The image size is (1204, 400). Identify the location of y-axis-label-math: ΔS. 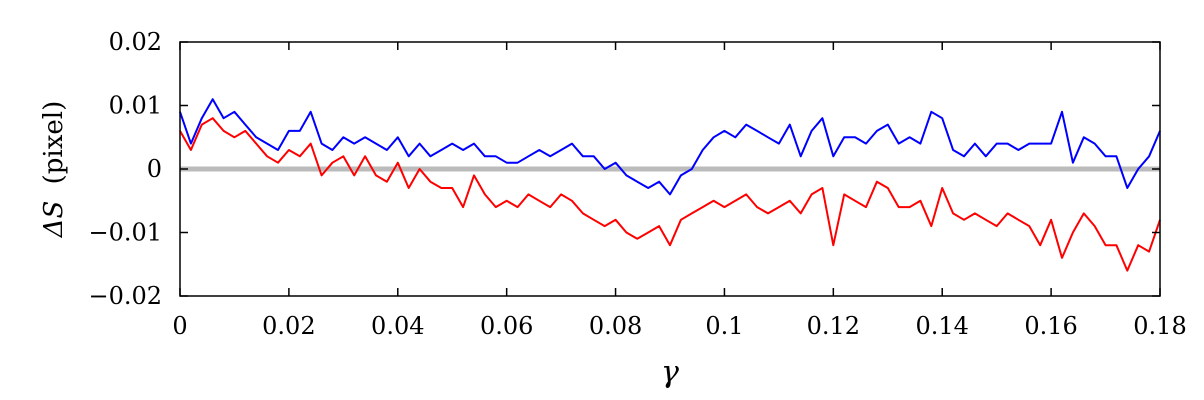
(54, 220).